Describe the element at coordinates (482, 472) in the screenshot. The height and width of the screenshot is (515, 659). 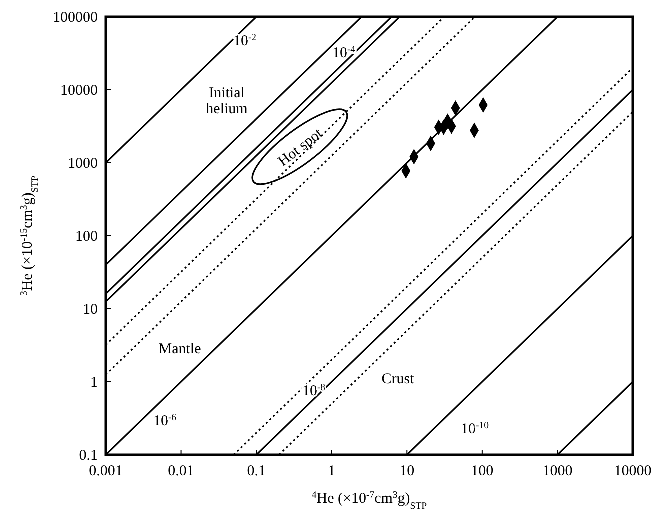
I see `x-tick-label: 100` at that location.